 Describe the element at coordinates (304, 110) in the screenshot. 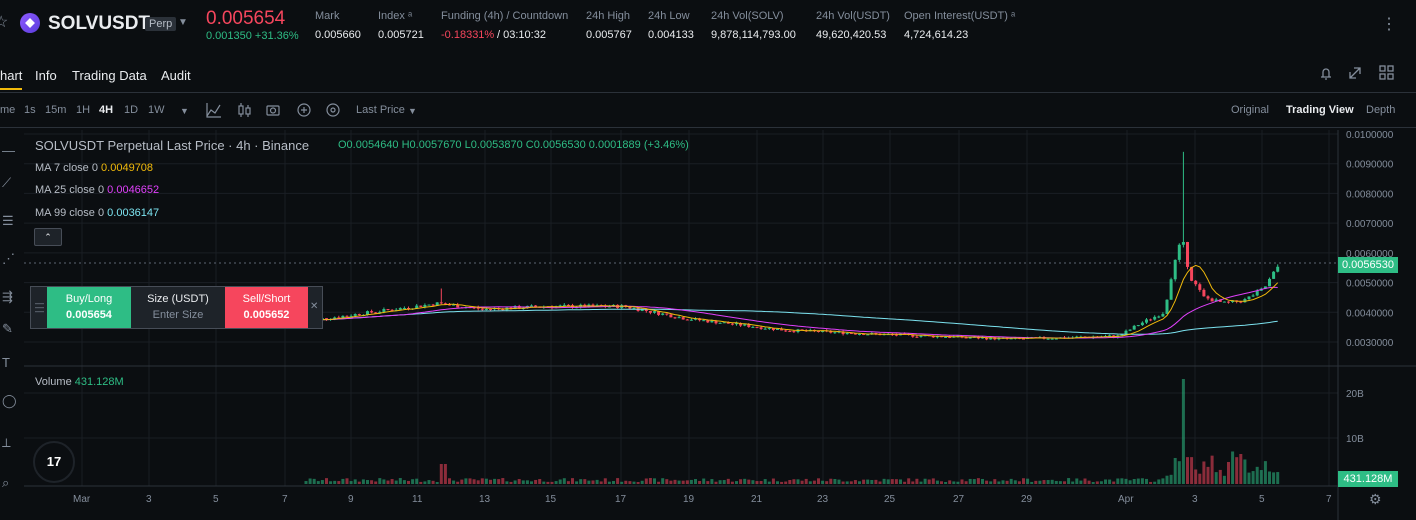

I see `add-indicator-icon` at that location.